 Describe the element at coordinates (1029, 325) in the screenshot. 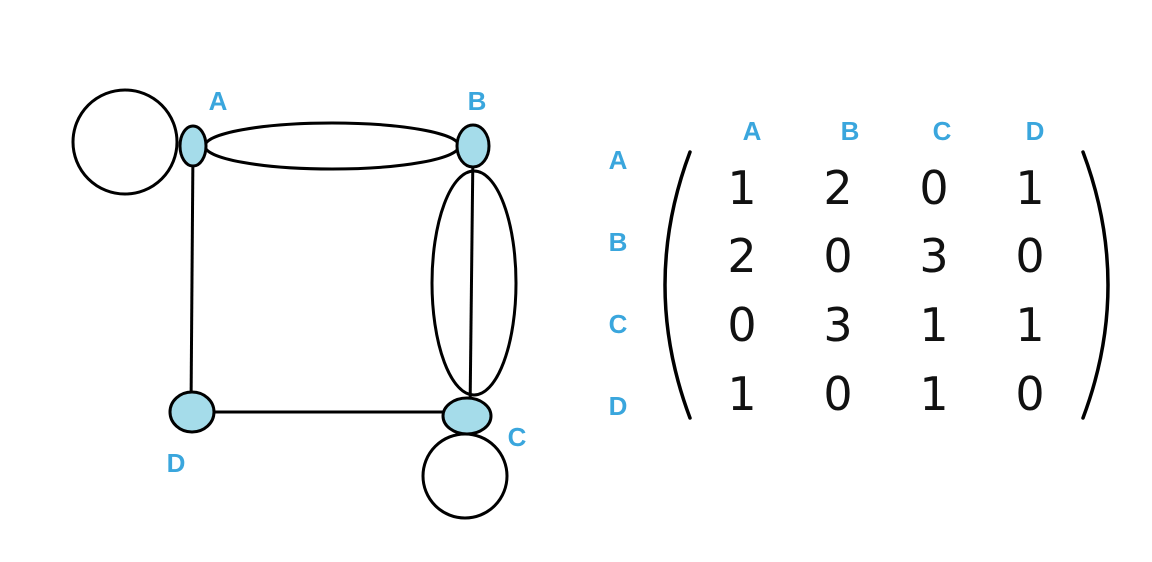

I see `cell-c-d: 1` at that location.